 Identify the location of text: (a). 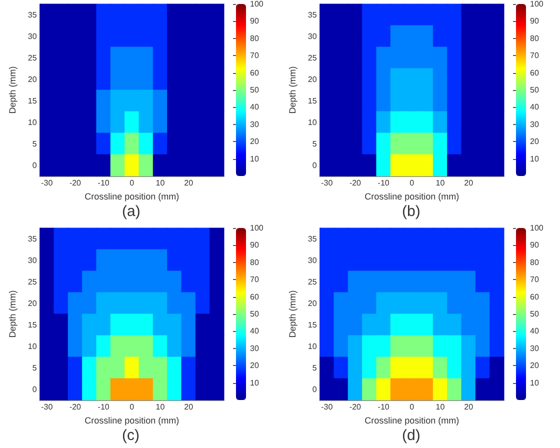
(131, 211).